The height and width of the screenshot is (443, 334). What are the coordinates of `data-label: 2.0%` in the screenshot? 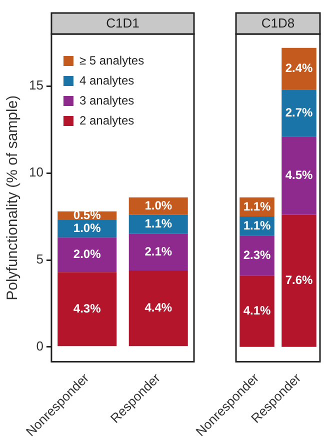 It's located at (87, 254).